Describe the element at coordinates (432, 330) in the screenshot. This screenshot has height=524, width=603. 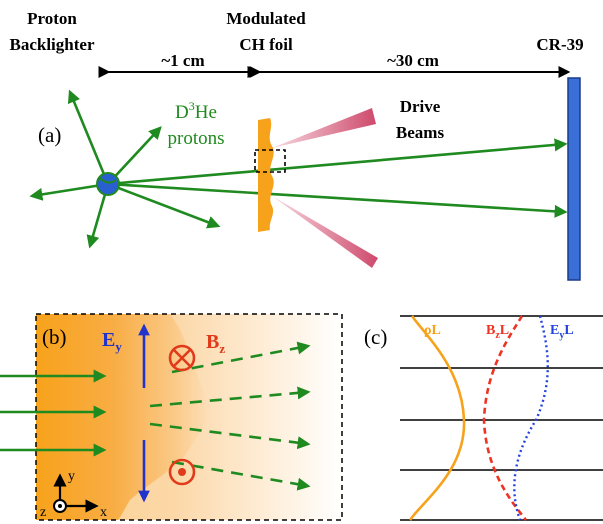
I see `rho-l-label: ρL` at that location.